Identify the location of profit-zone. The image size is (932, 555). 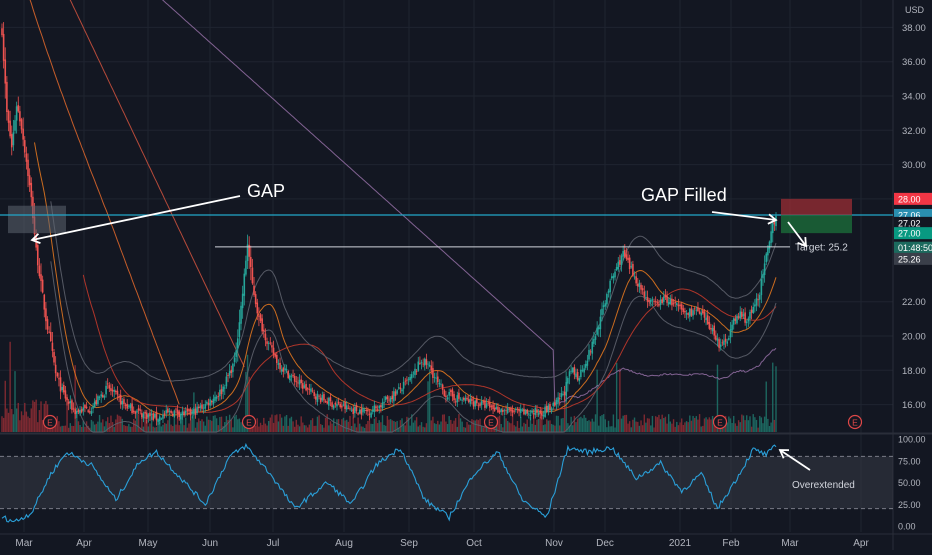
(816, 224).